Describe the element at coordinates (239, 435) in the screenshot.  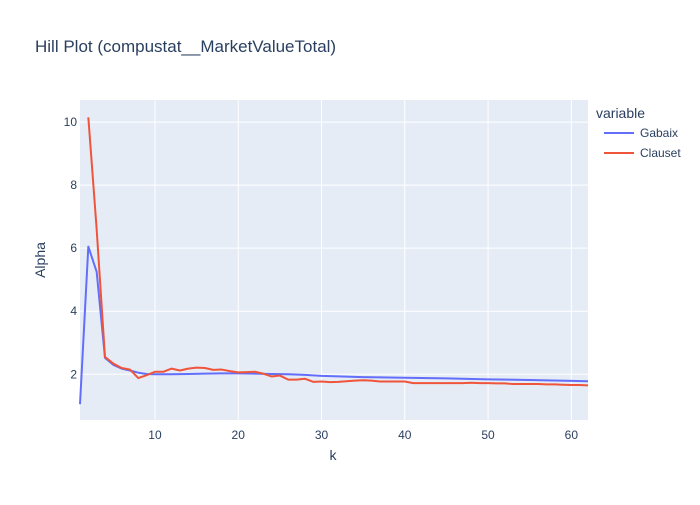
I see `x-tick-label: 20` at that location.